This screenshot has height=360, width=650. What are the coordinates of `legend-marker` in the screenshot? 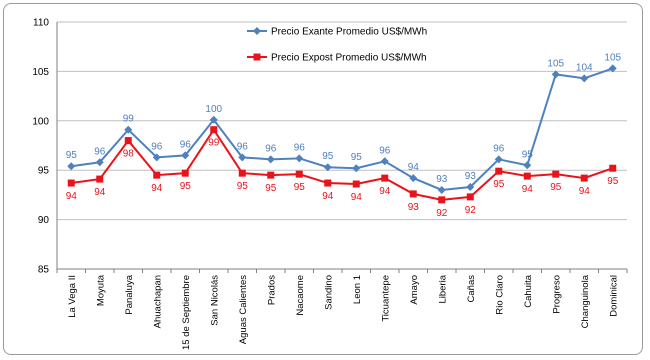 It's located at (257, 57).